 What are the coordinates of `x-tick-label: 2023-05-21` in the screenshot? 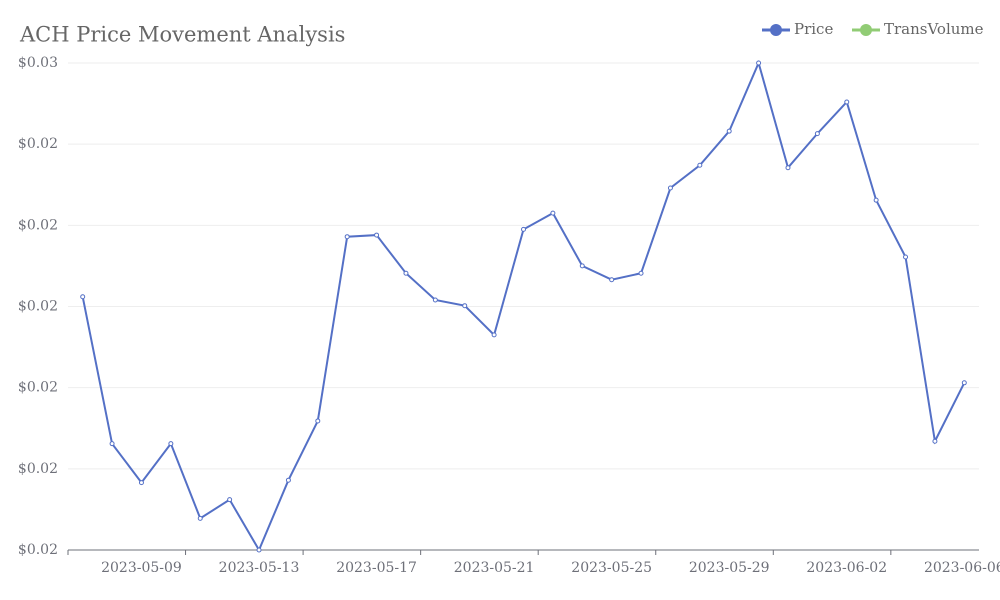 It's located at (494, 568).